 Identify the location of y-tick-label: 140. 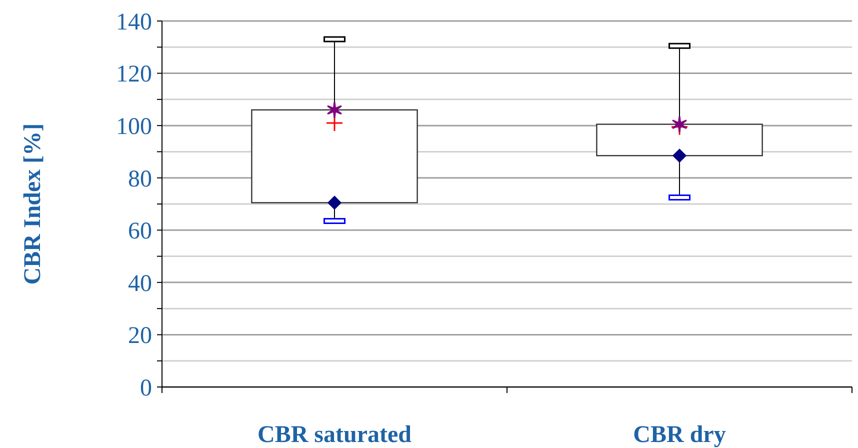
(134, 22).